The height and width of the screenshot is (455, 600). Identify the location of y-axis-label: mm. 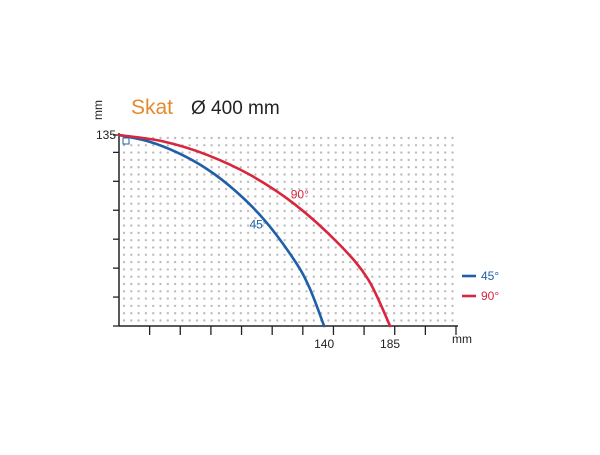
(98, 110).